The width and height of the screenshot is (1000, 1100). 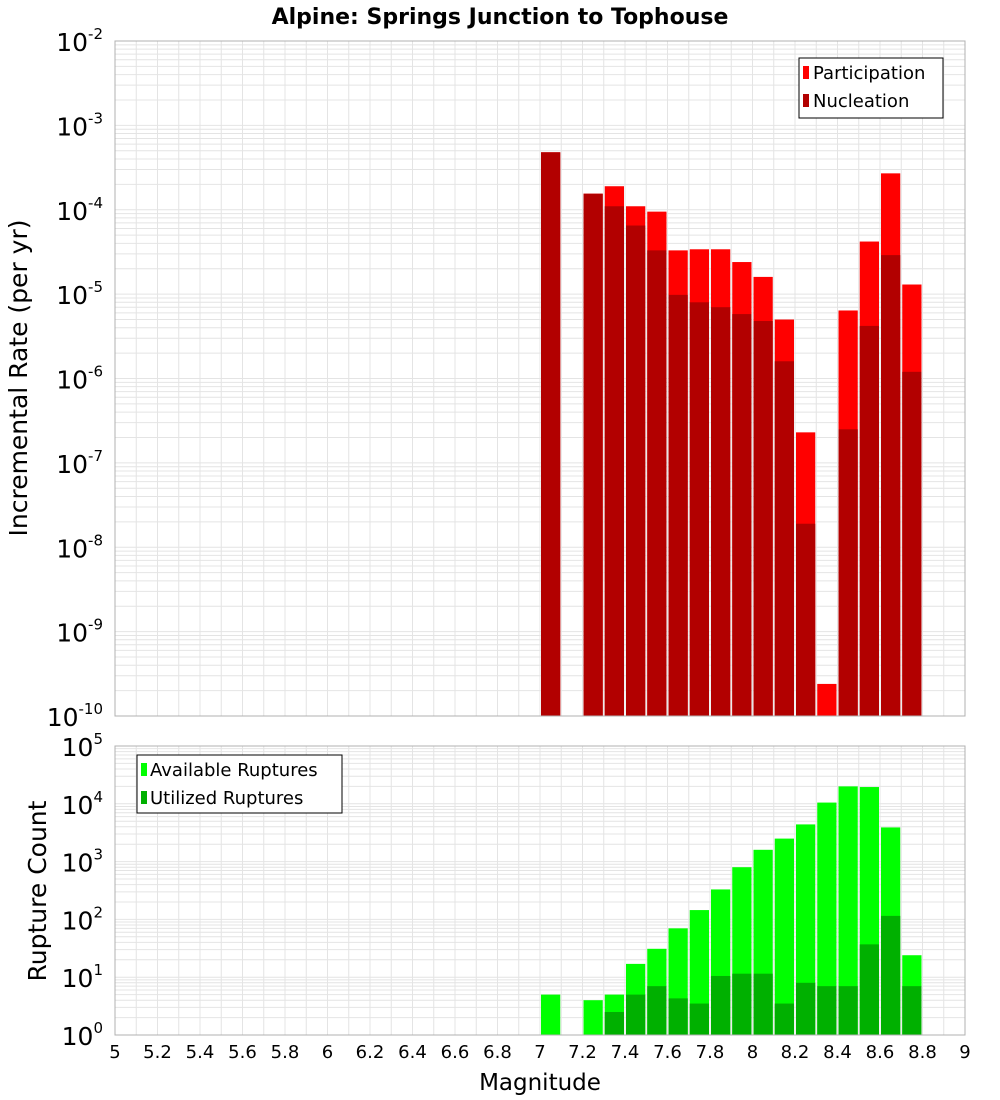 What do you see at coordinates (79, 210) in the screenshot?
I see `y-tick-label: 10⁻⁴` at bounding box center [79, 210].